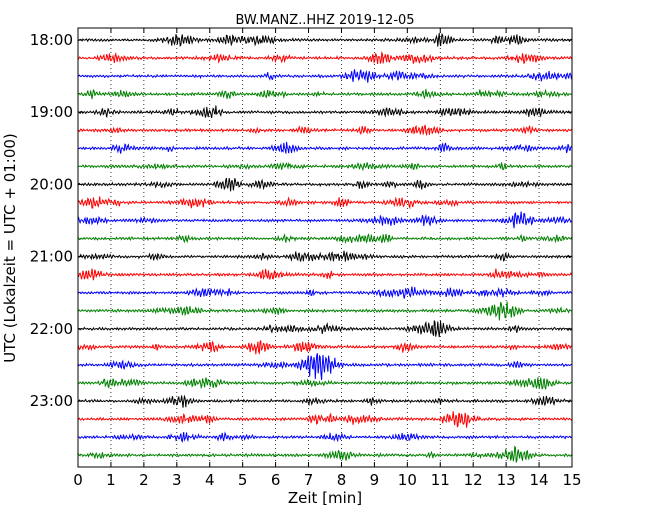 This screenshot has width=650, height=520. What do you see at coordinates (144, 480) in the screenshot?
I see `x-tick-label: 2` at bounding box center [144, 480].